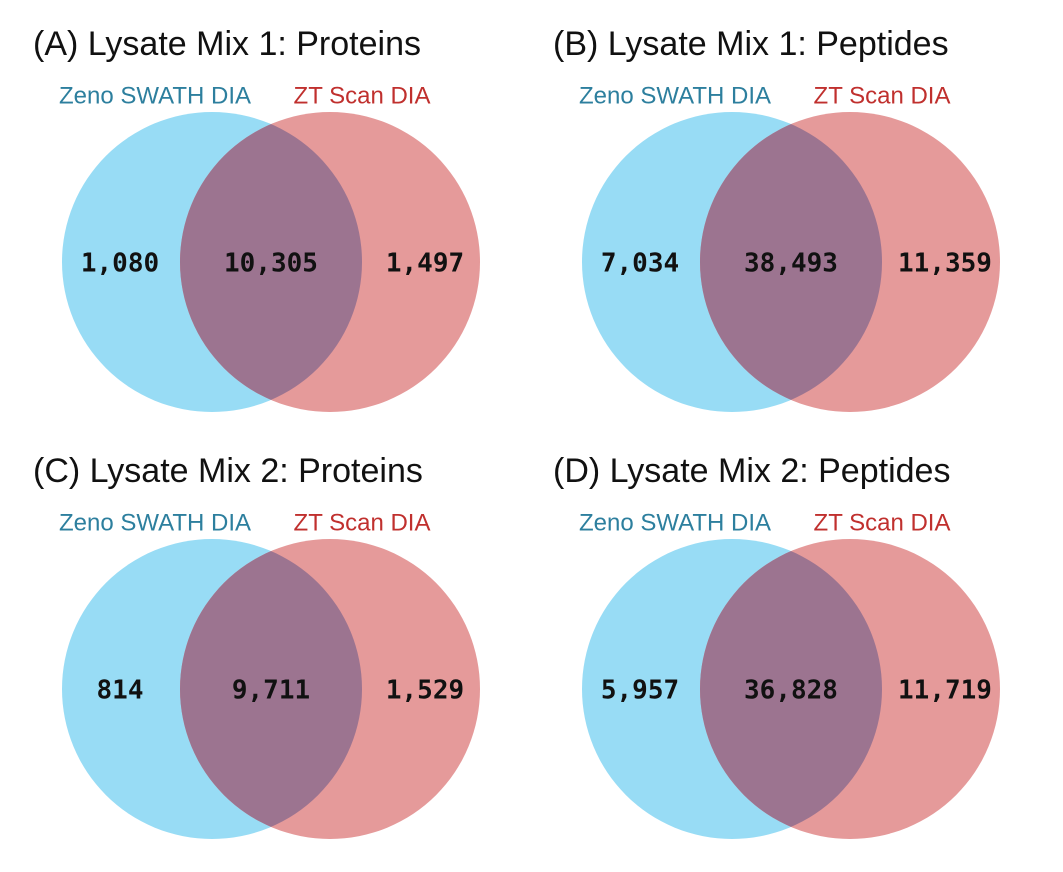 This screenshot has width=1063, height=872. Describe the element at coordinates (425, 691) in the screenshot. I see `region-count: 1,529` at that location.